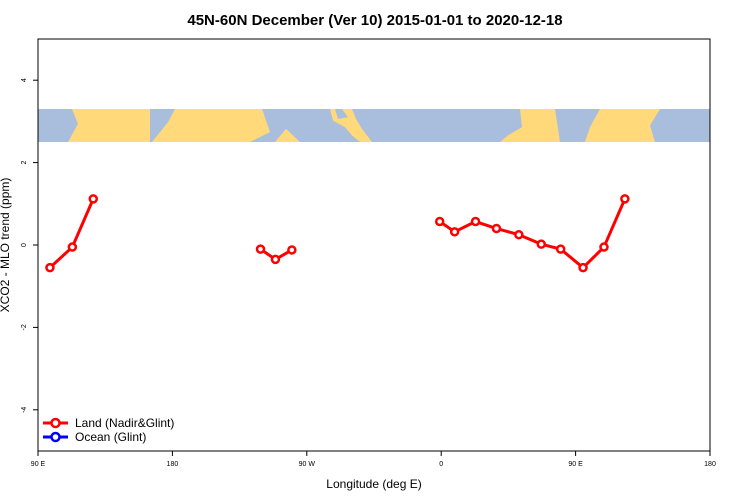  Describe the element at coordinates (307, 464) in the screenshot. I see `x-tick-label: 90 W` at that location.